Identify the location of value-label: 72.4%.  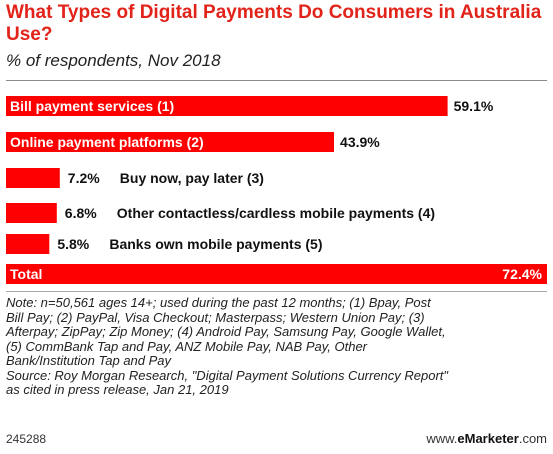
(522, 274).